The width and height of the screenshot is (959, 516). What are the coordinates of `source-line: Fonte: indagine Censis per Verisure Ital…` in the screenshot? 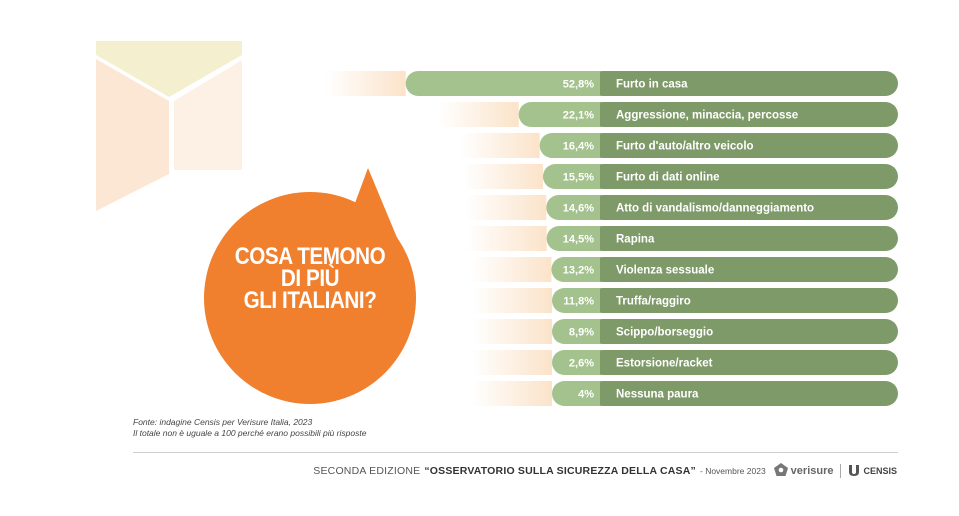 It's located at (223, 422).